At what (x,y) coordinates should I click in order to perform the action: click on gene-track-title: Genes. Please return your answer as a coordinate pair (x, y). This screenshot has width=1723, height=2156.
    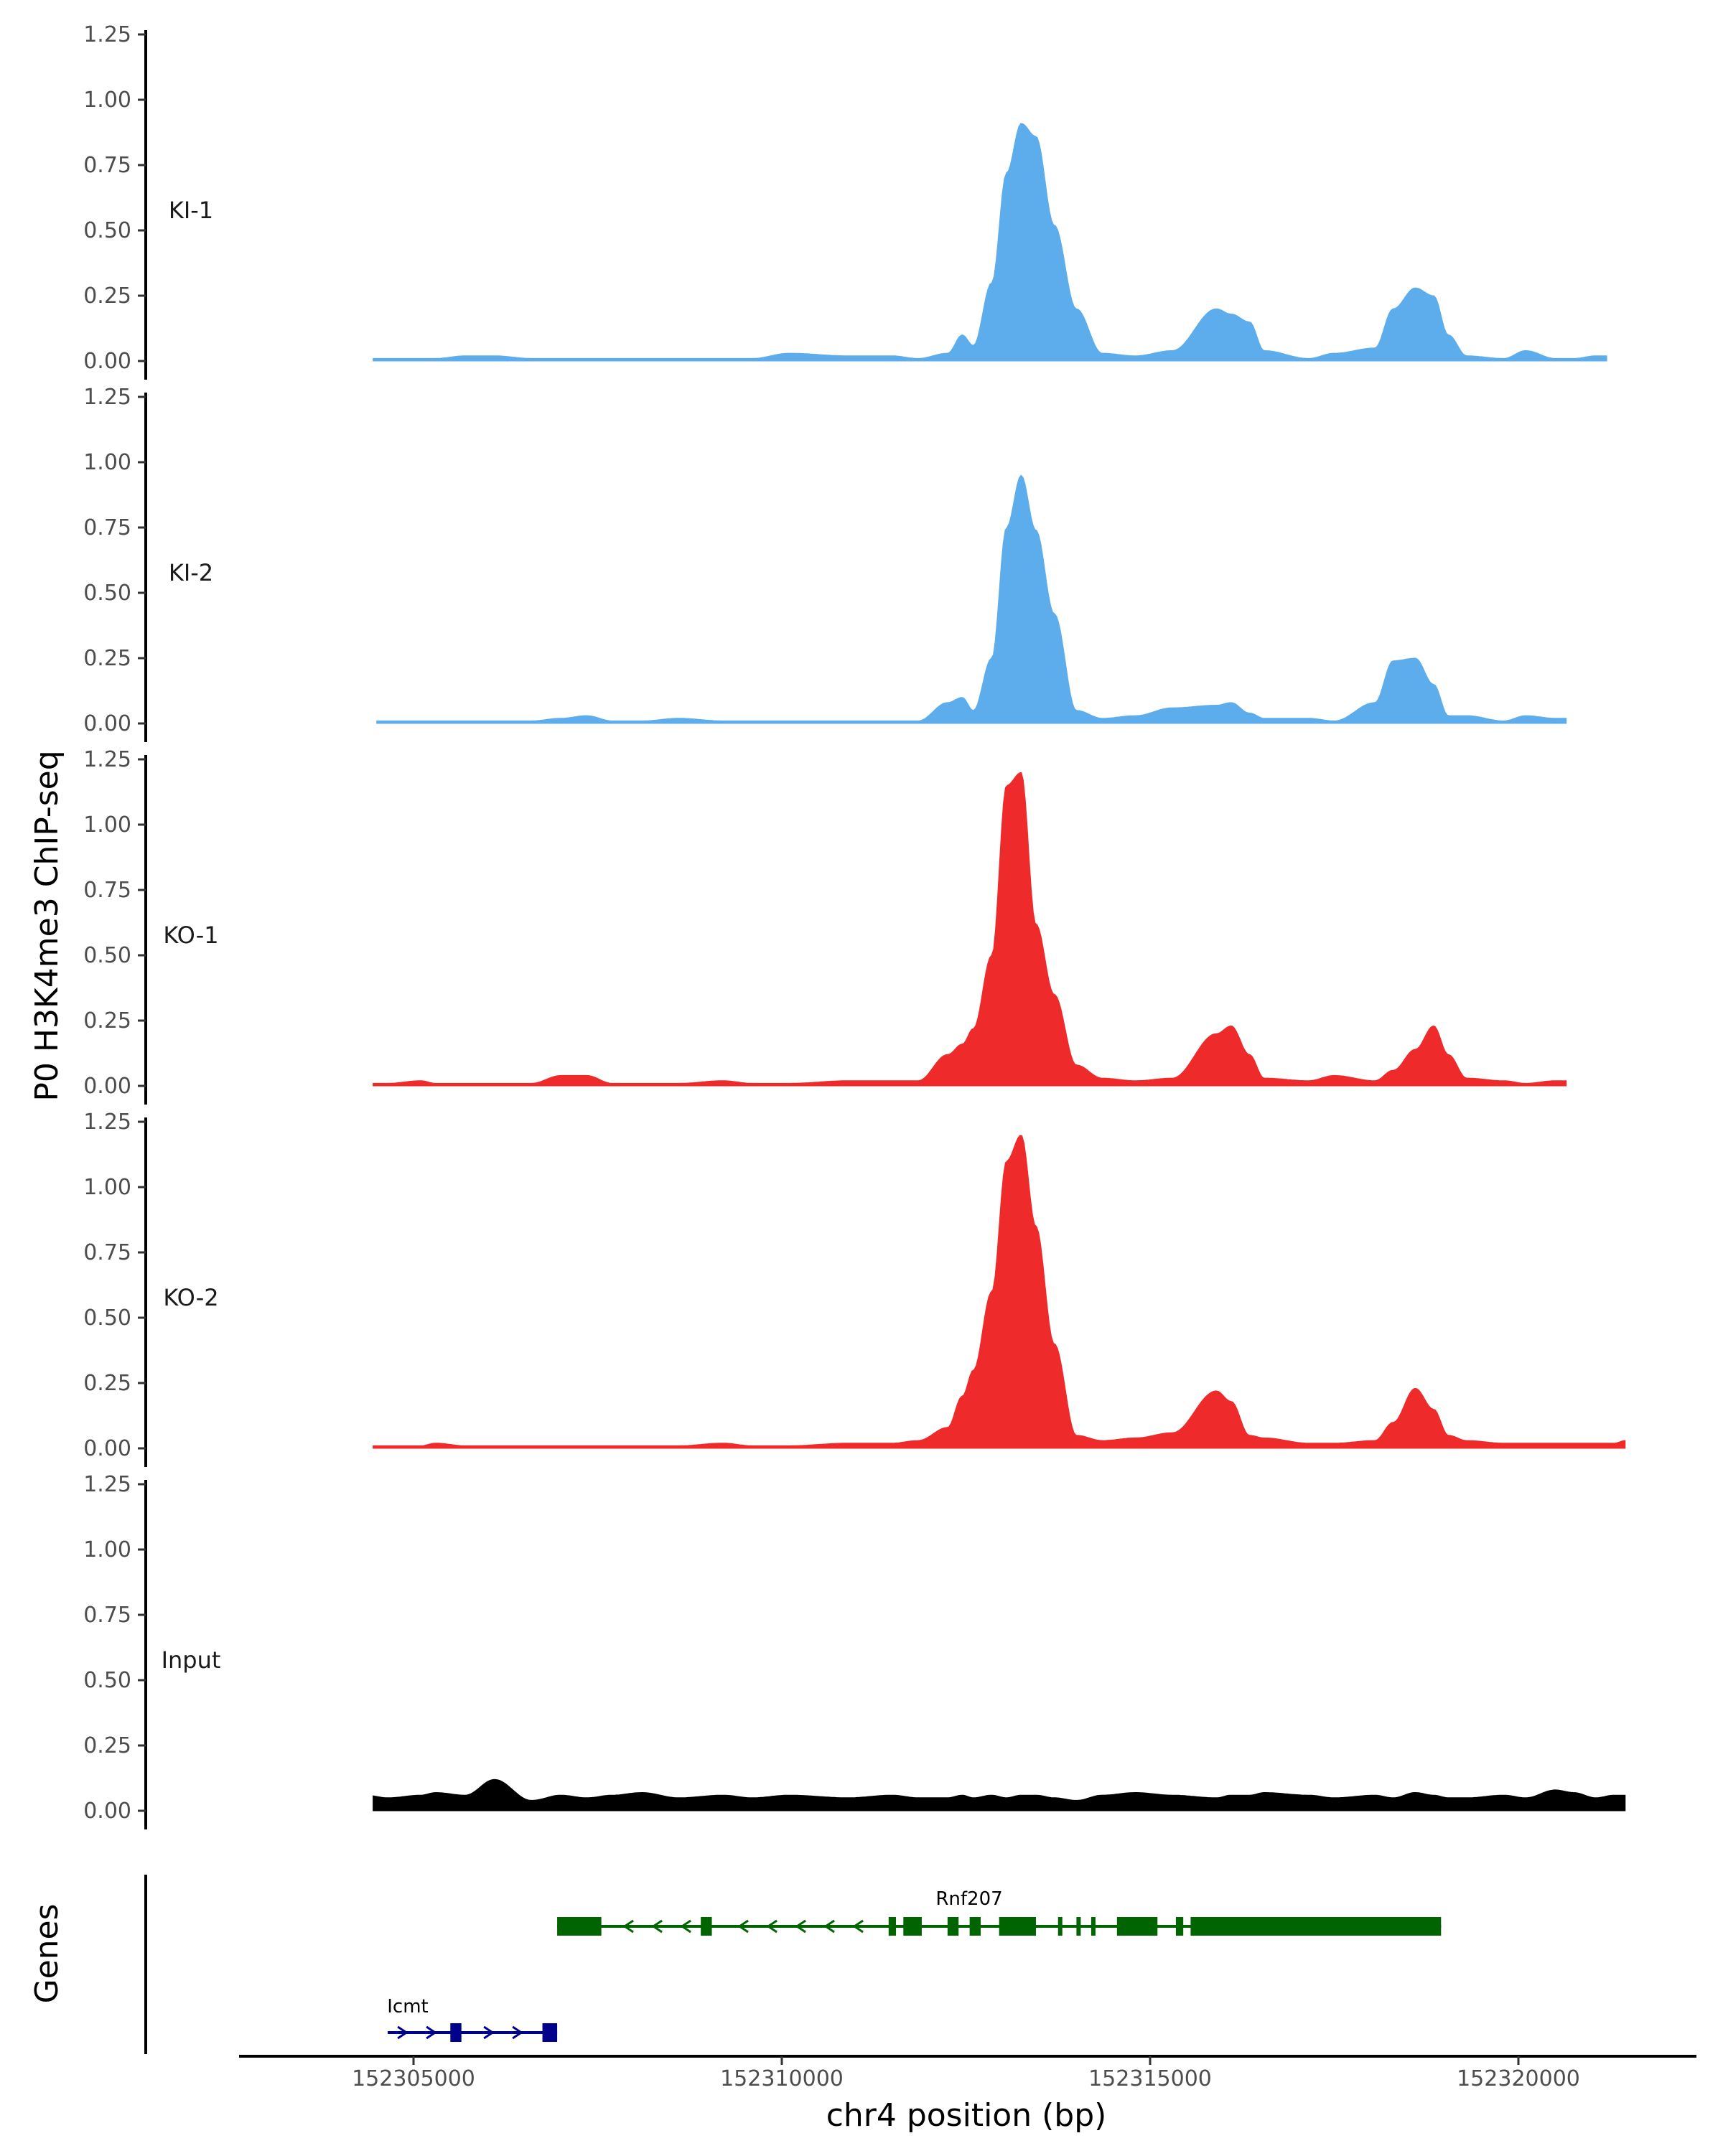
    Looking at the image, I should click on (47, 1953).